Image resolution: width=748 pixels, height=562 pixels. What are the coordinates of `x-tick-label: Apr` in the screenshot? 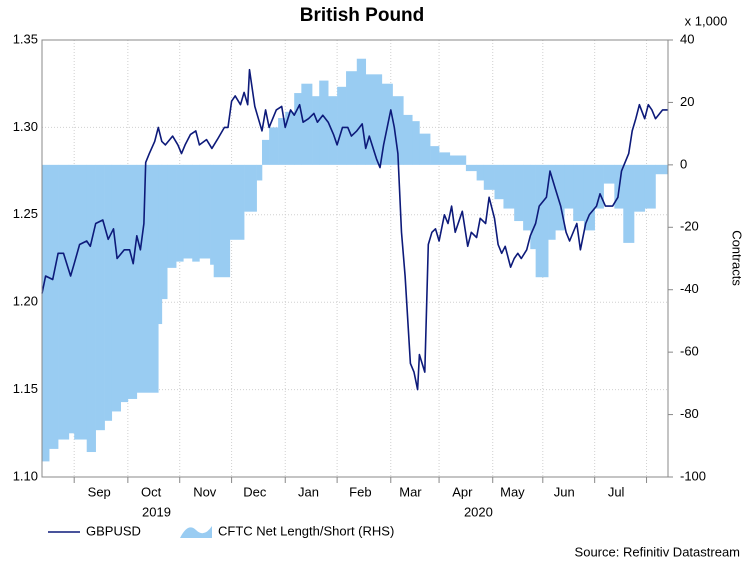 It's located at (462, 491).